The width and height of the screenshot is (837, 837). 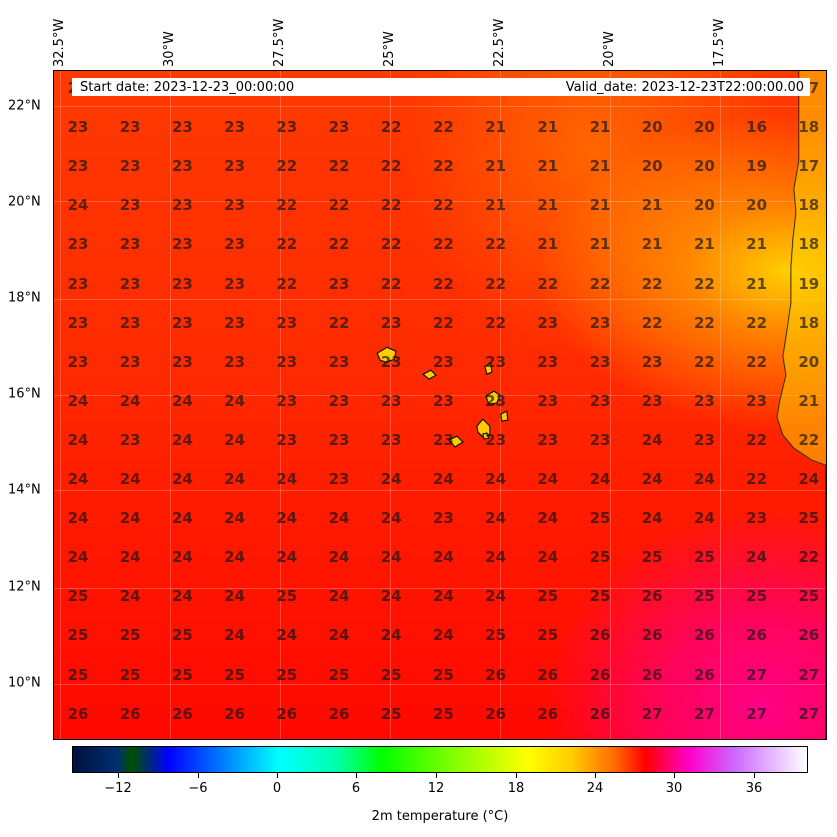 I want to click on longitude-label: 27.5°W, so click(x=279, y=42).